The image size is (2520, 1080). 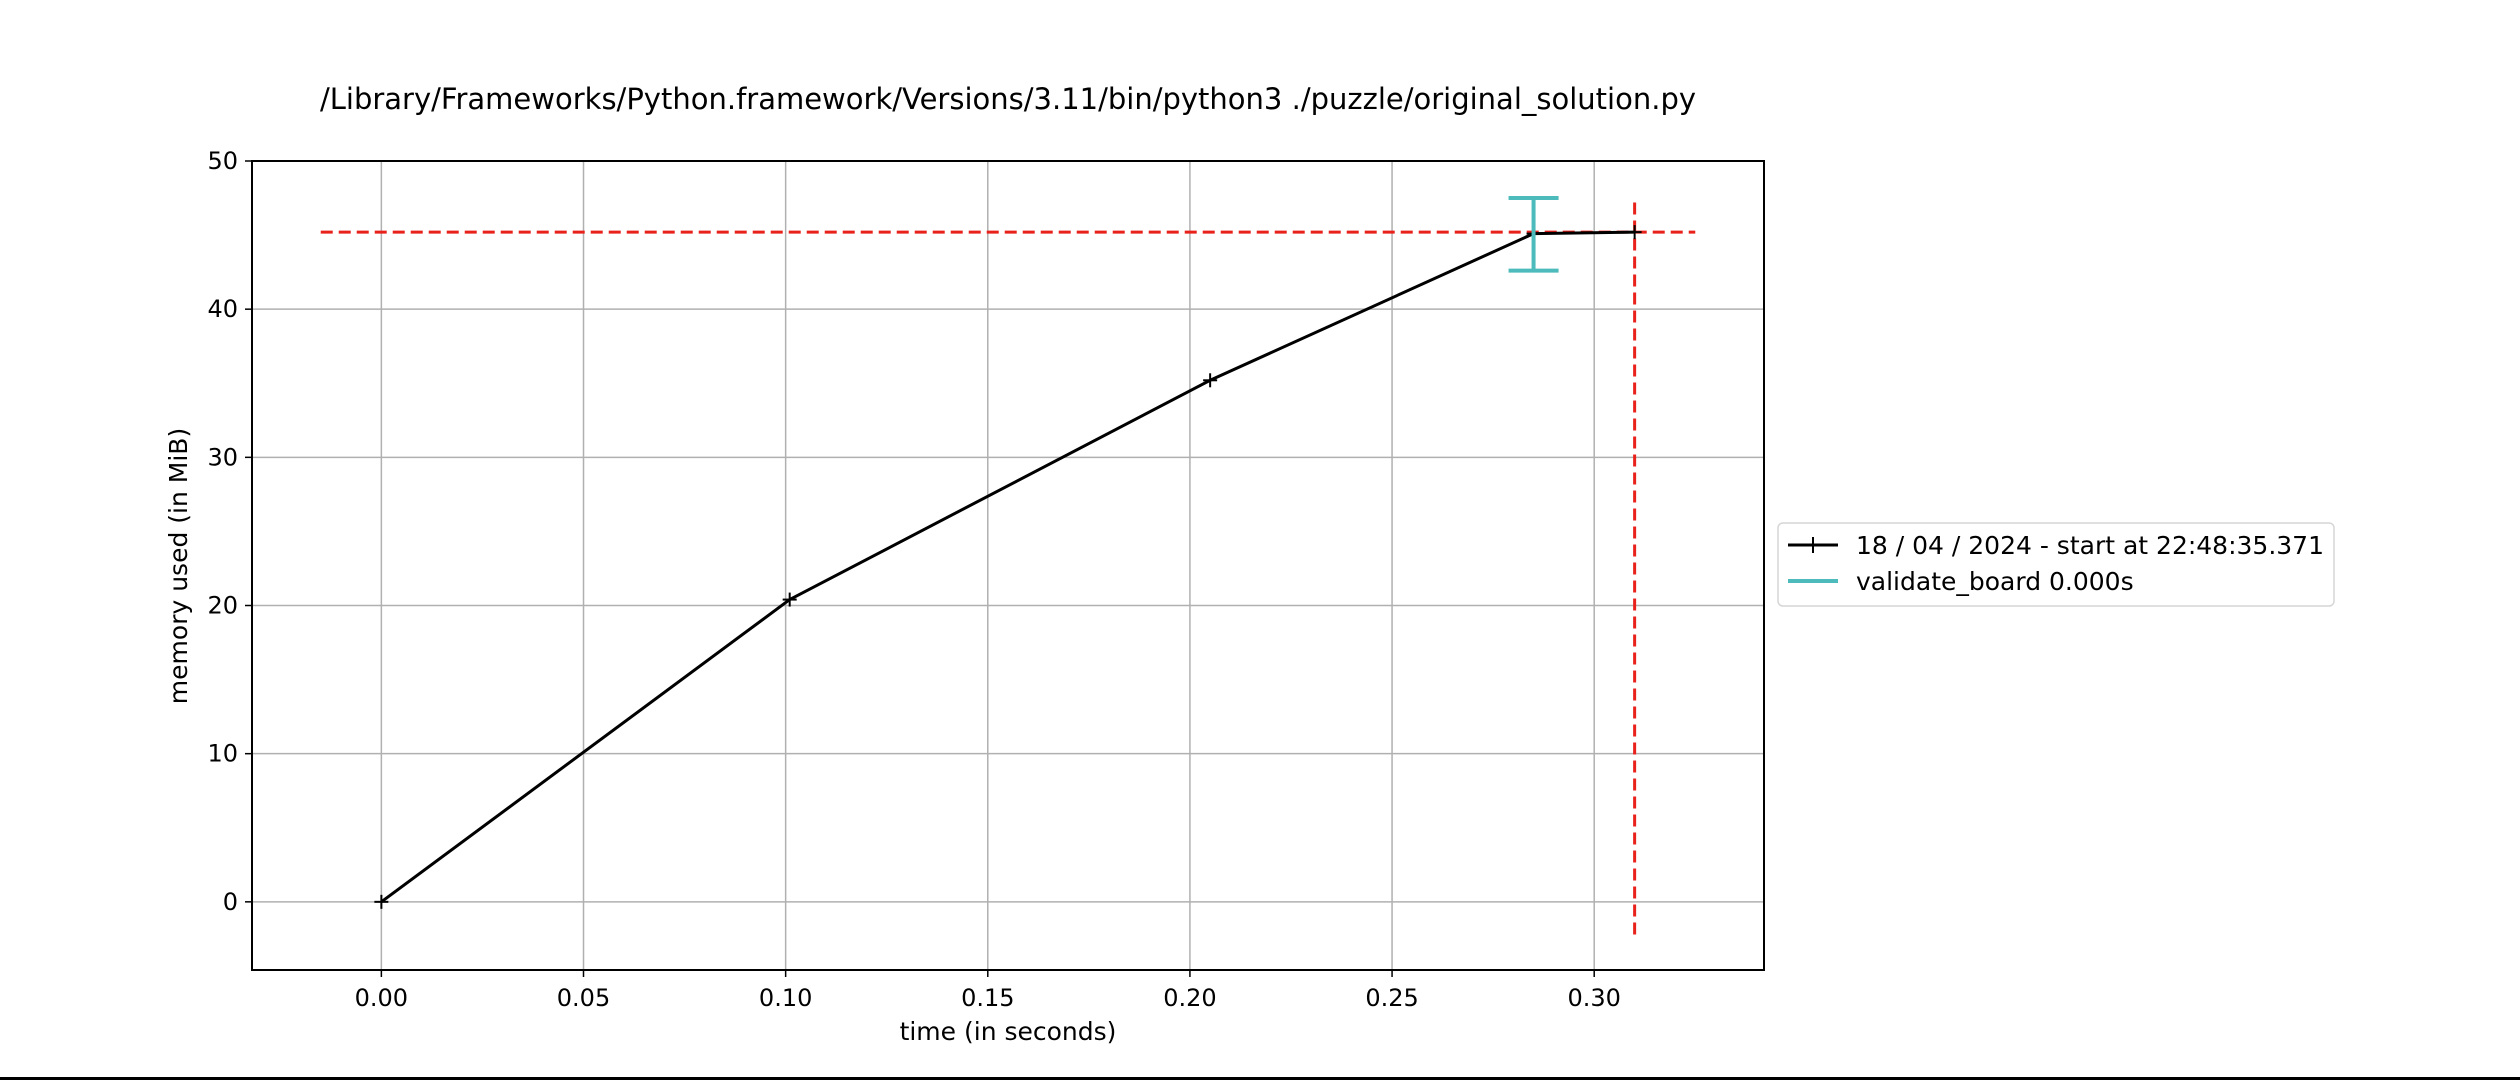 What do you see at coordinates (2090, 545) in the screenshot?
I see `legend-entry-series: 18 / 04 / 2024 - start at 22:48:35.371` at bounding box center [2090, 545].